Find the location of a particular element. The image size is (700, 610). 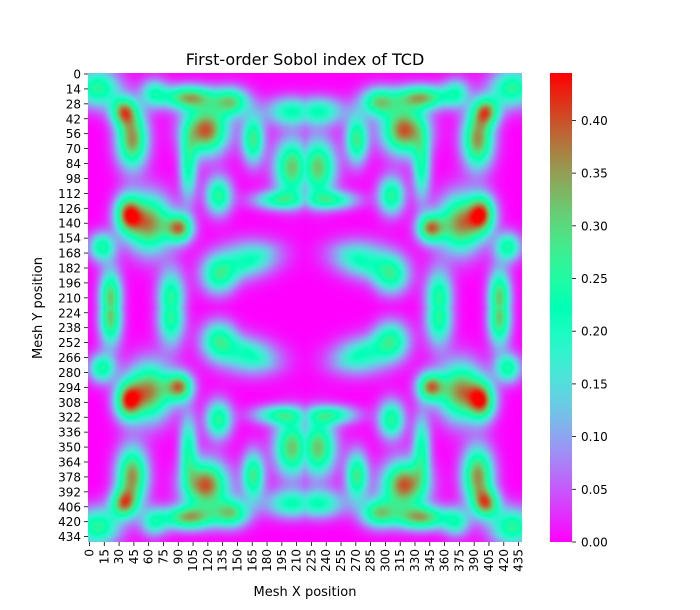

x-tick-label: 375 is located at coordinates (459, 560).